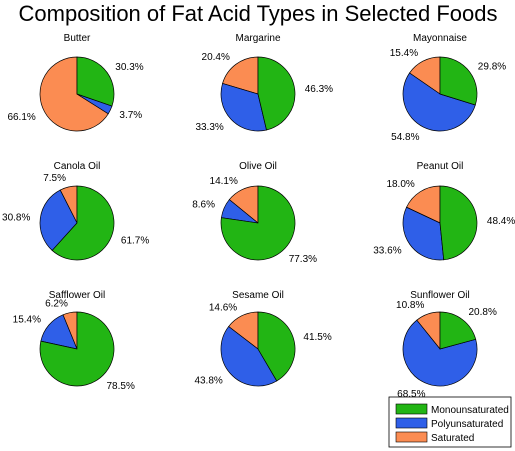  I want to click on pie-title-margarine: Margarine, so click(257, 38).